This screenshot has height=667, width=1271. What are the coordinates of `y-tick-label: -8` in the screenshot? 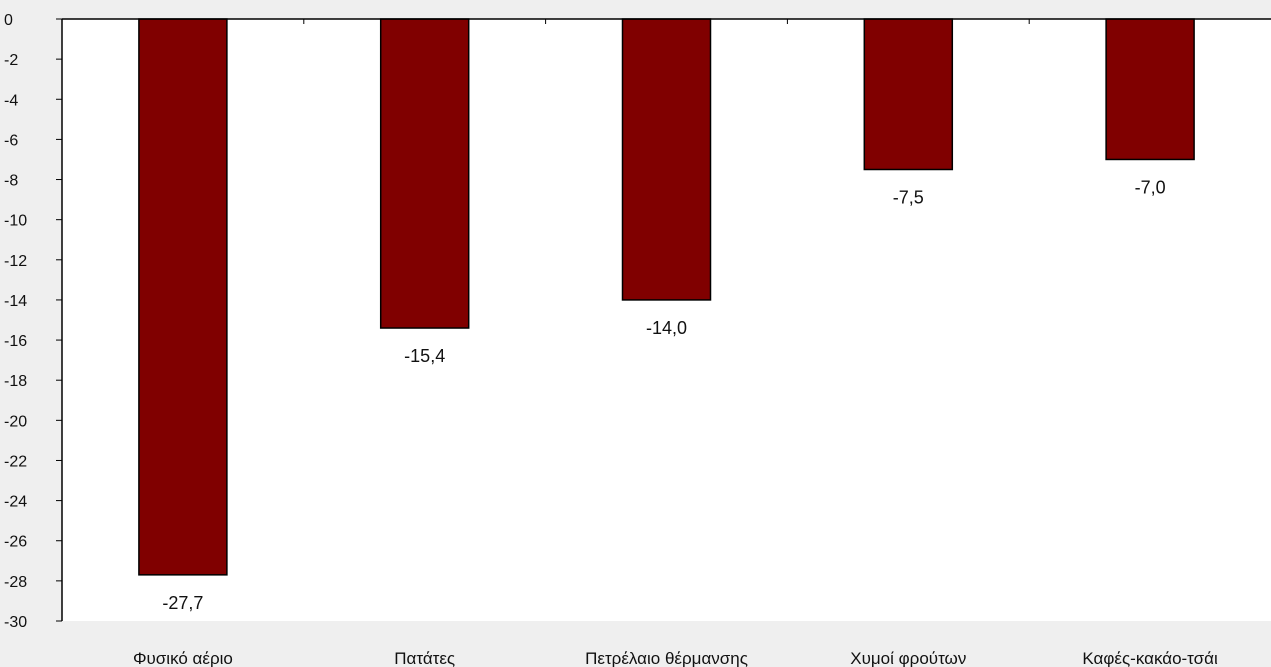 It's located at (11, 181).